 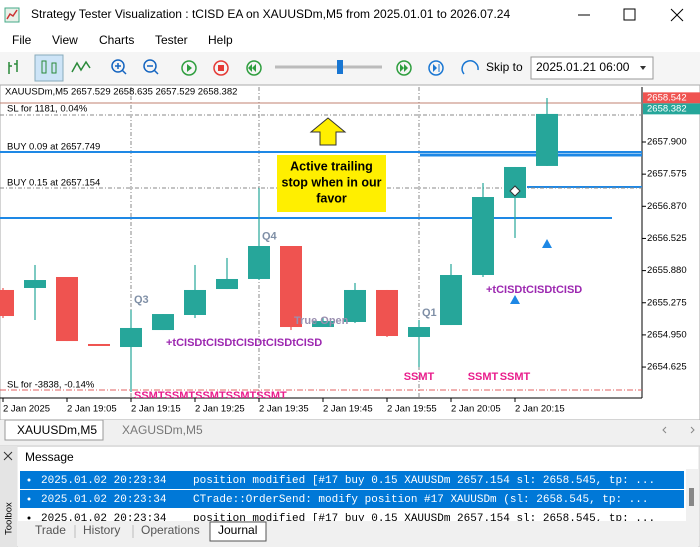 I want to click on menu-bar, so click(x=350, y=41).